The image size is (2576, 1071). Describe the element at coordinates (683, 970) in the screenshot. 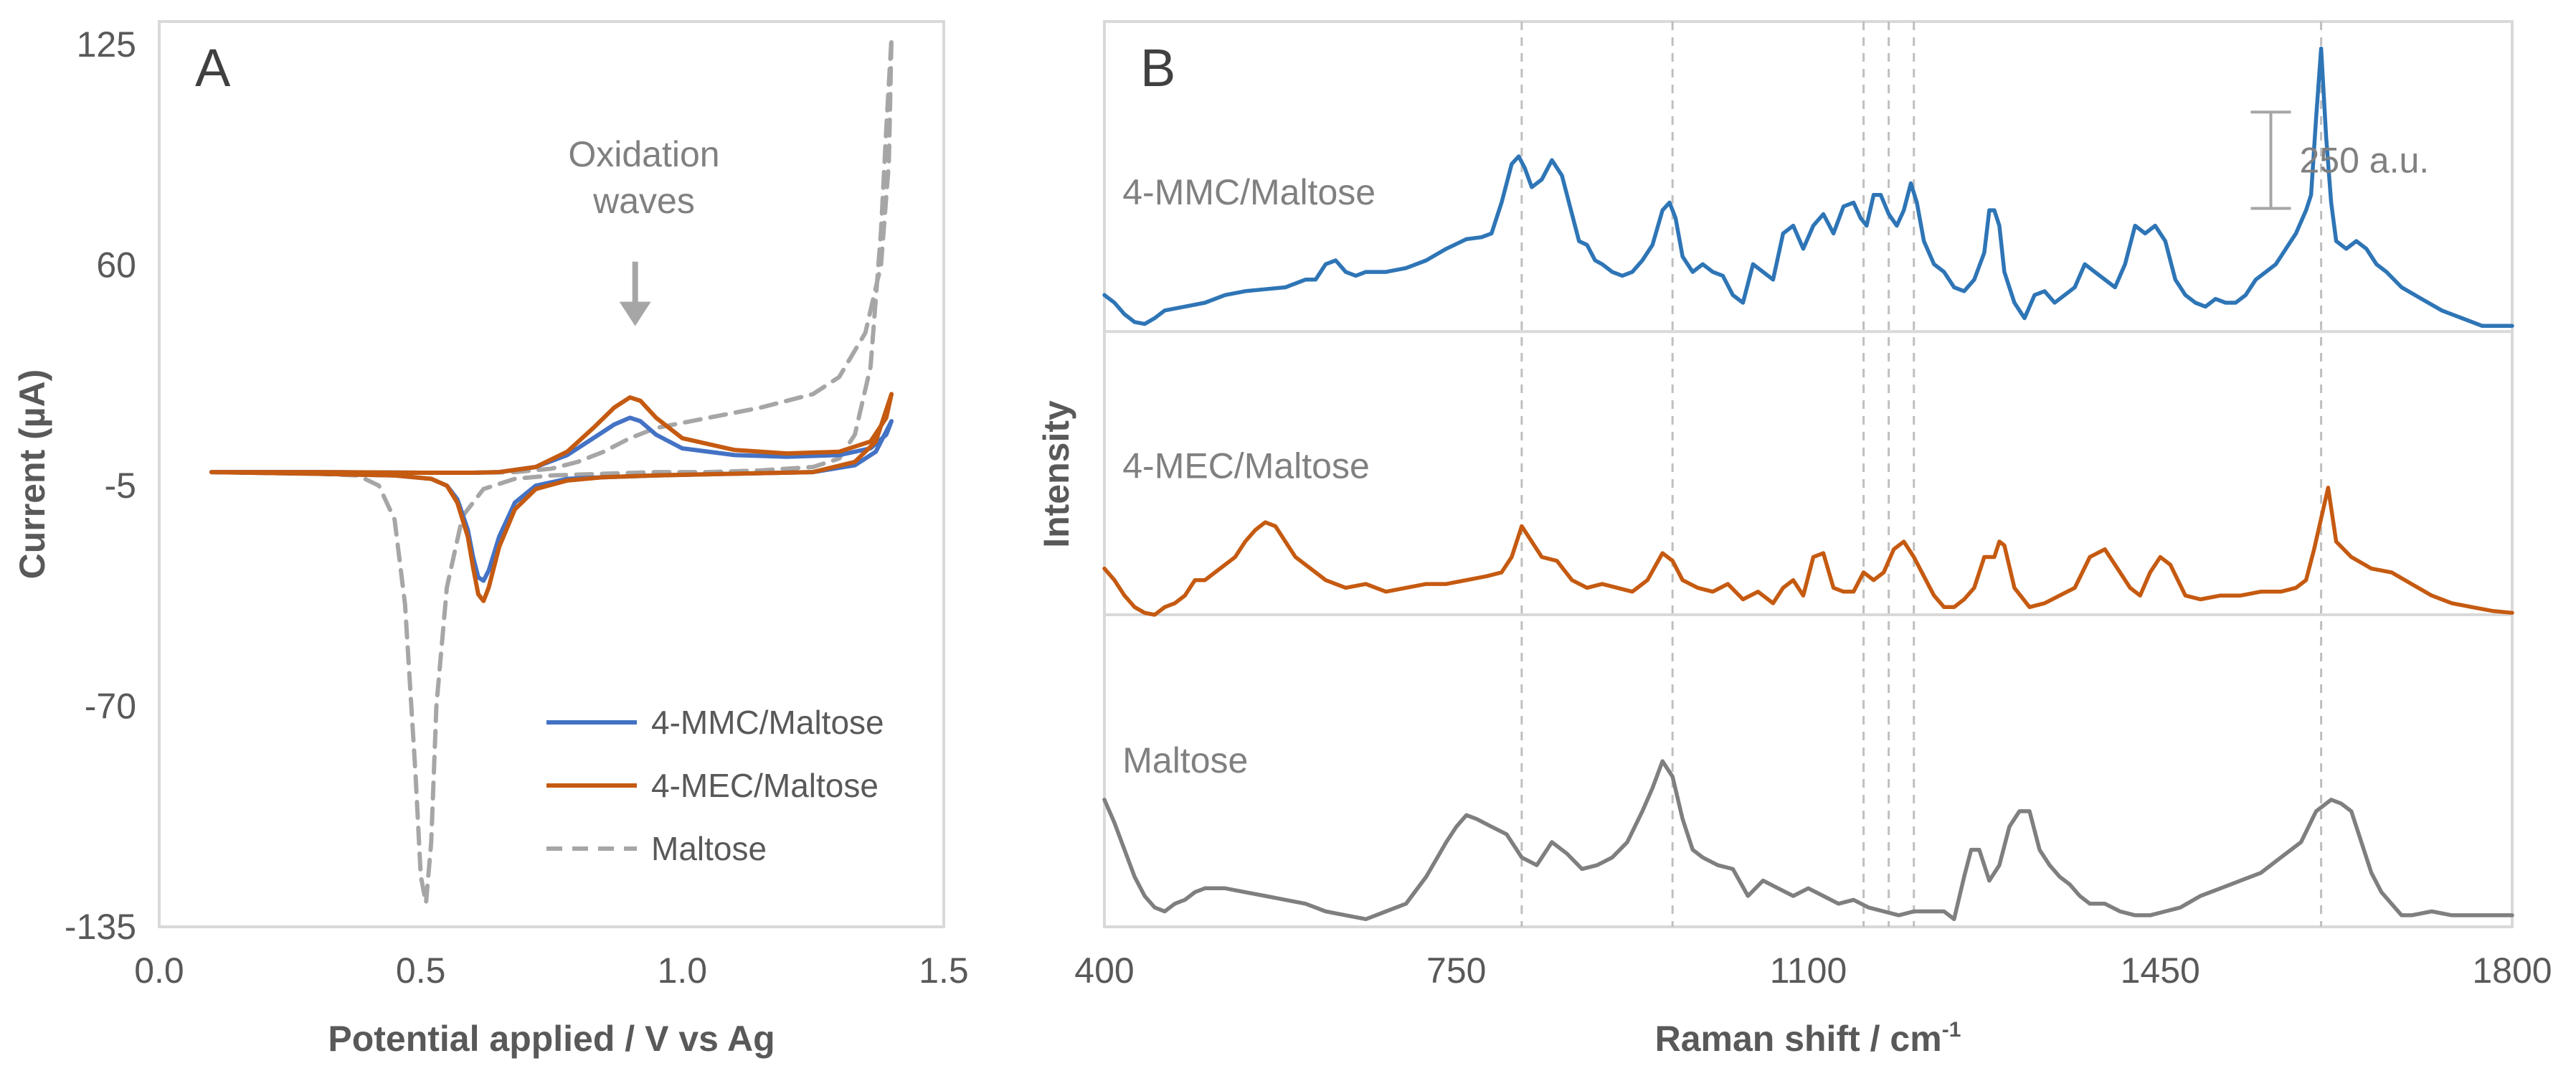

I see `panel-a-x-tick-1-0: 1.0` at that location.